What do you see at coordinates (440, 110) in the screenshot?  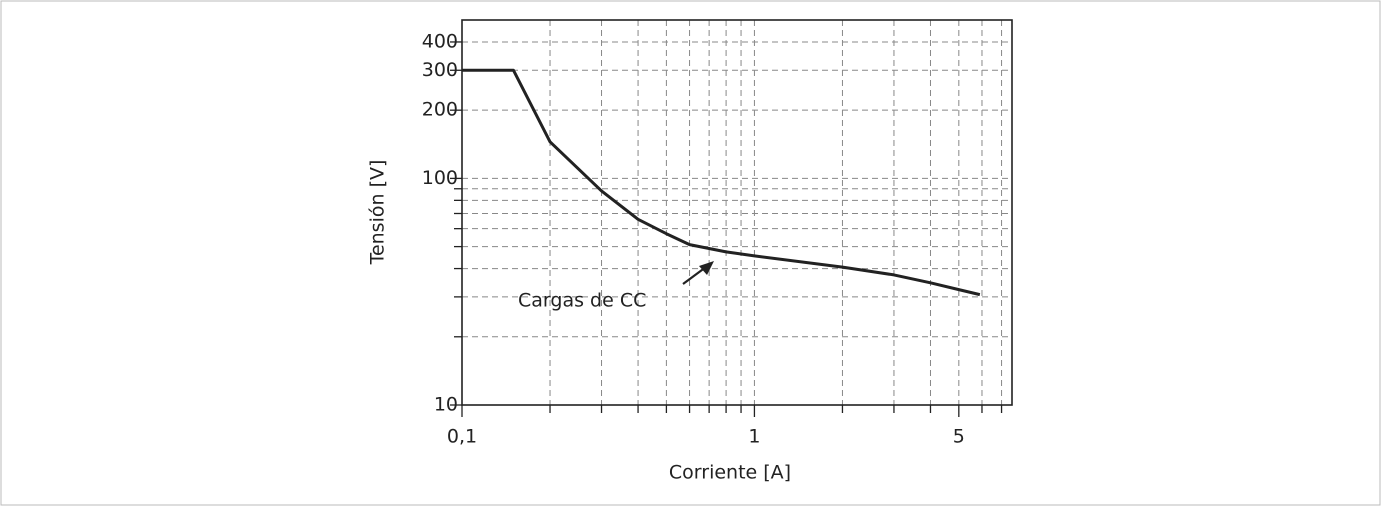 I see `y-tick-label: 200` at bounding box center [440, 110].